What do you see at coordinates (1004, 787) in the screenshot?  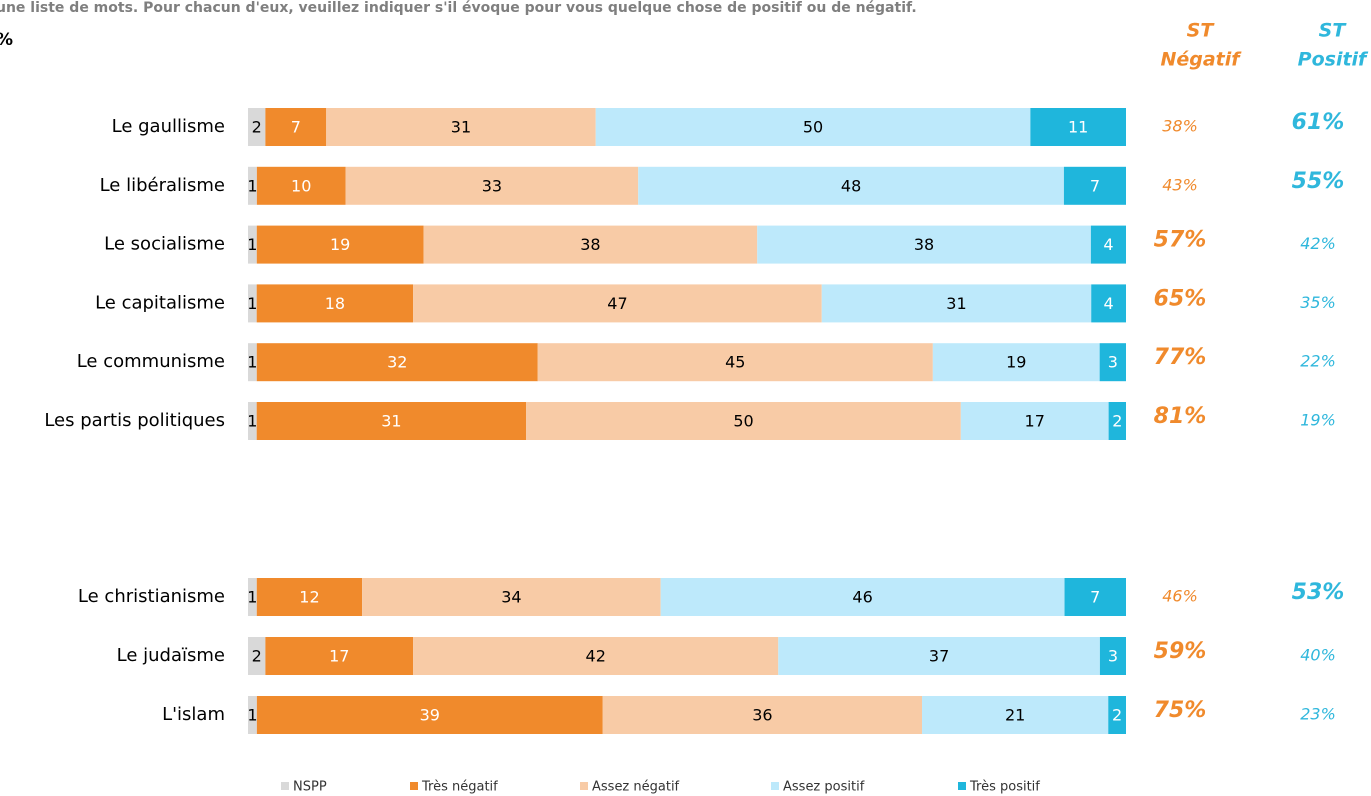 I see `legend-label: Très positif` at bounding box center [1004, 787].